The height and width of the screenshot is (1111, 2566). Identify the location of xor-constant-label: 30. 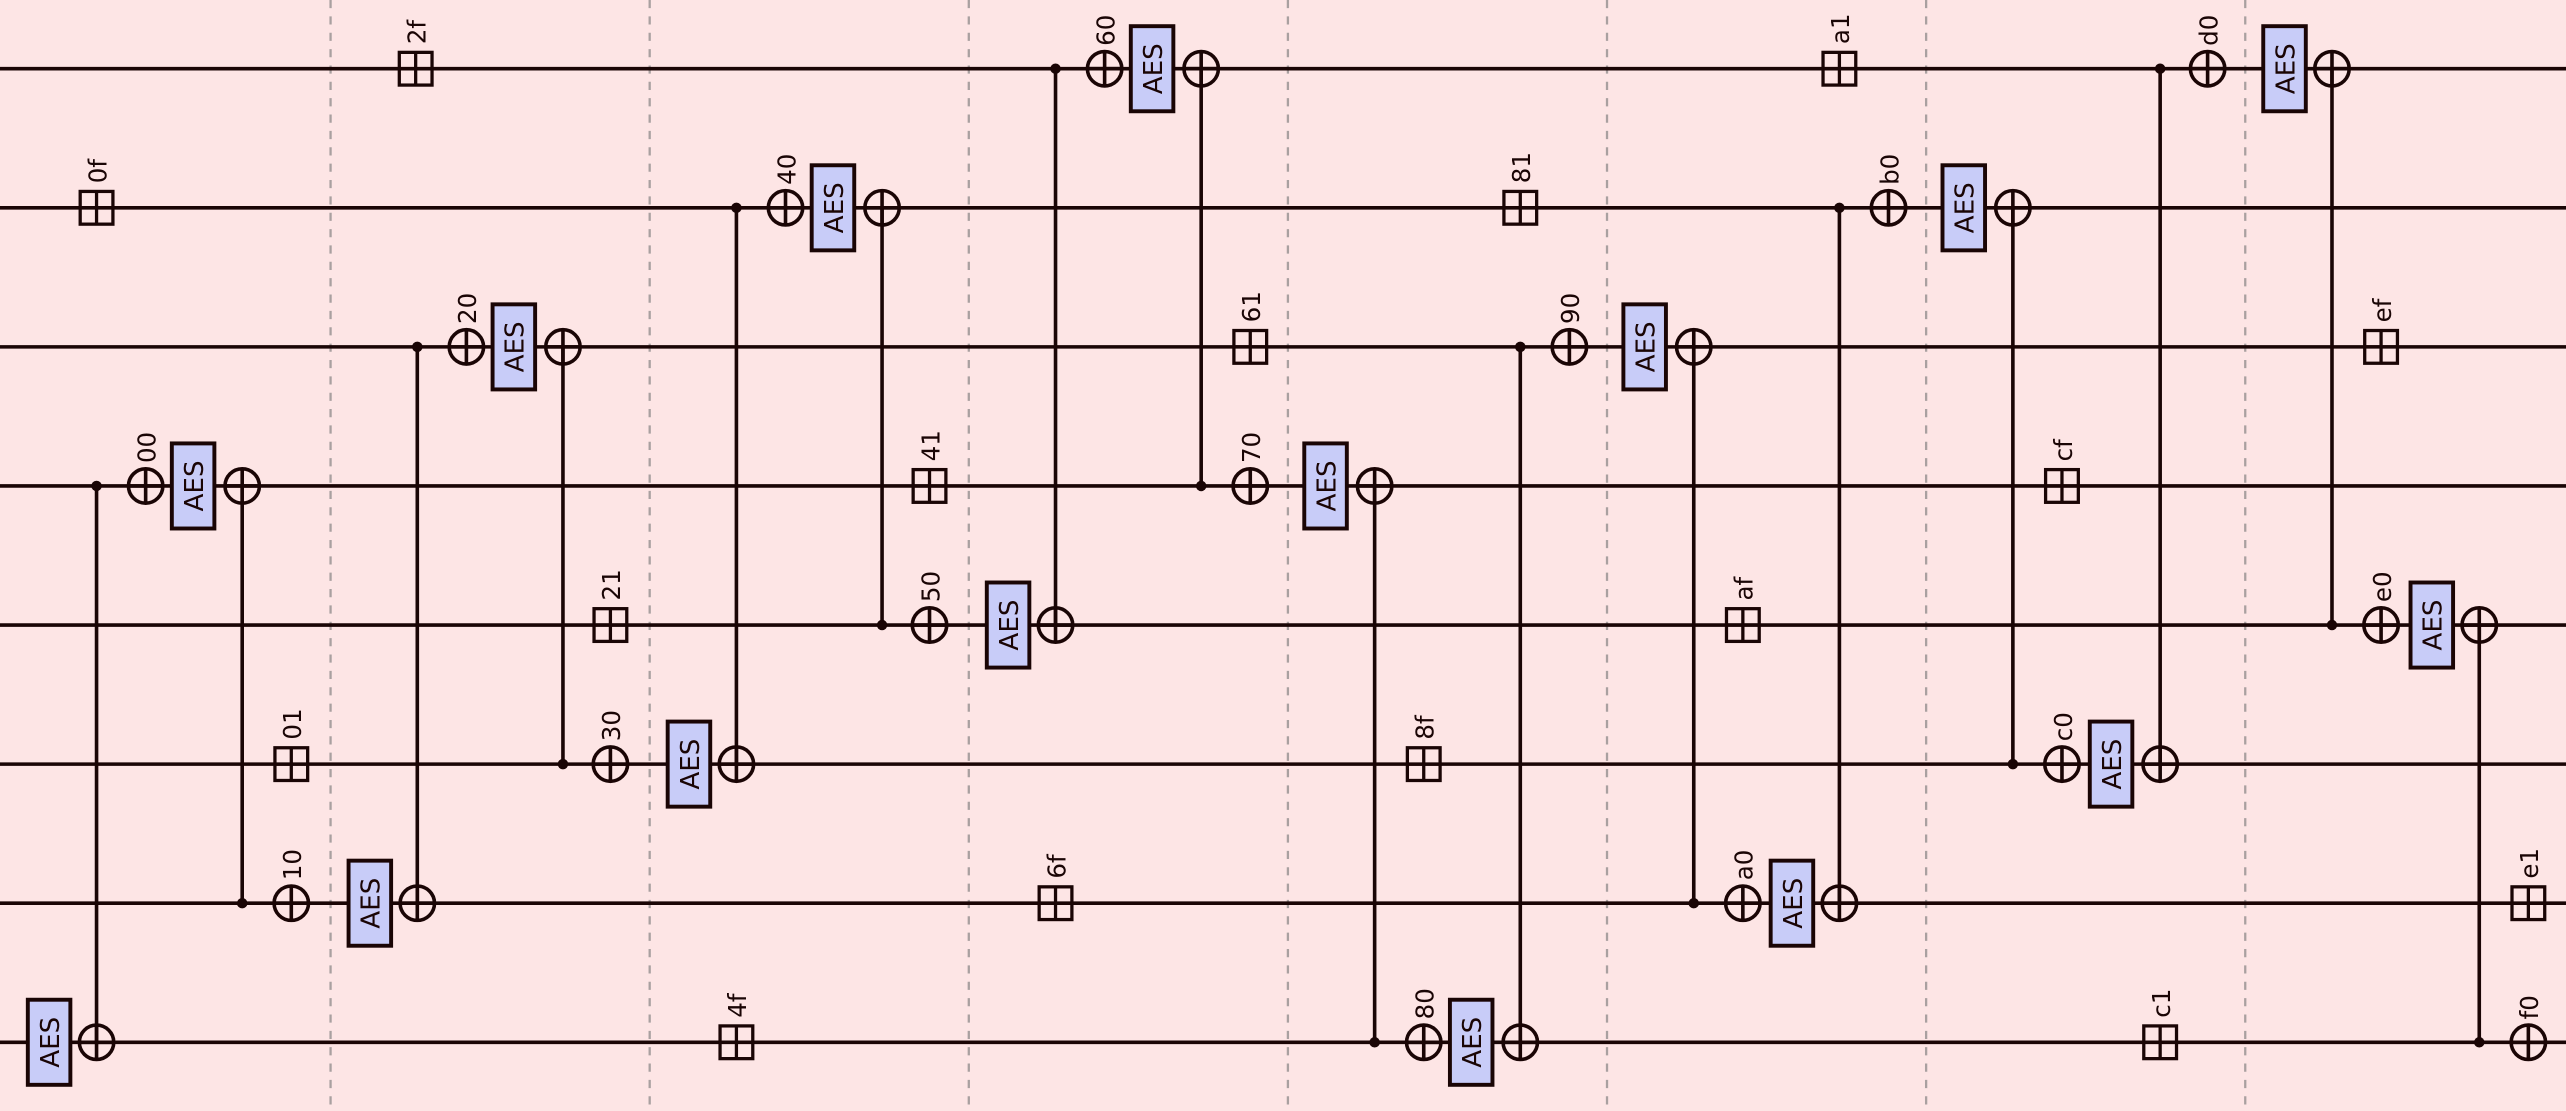
(611, 725).